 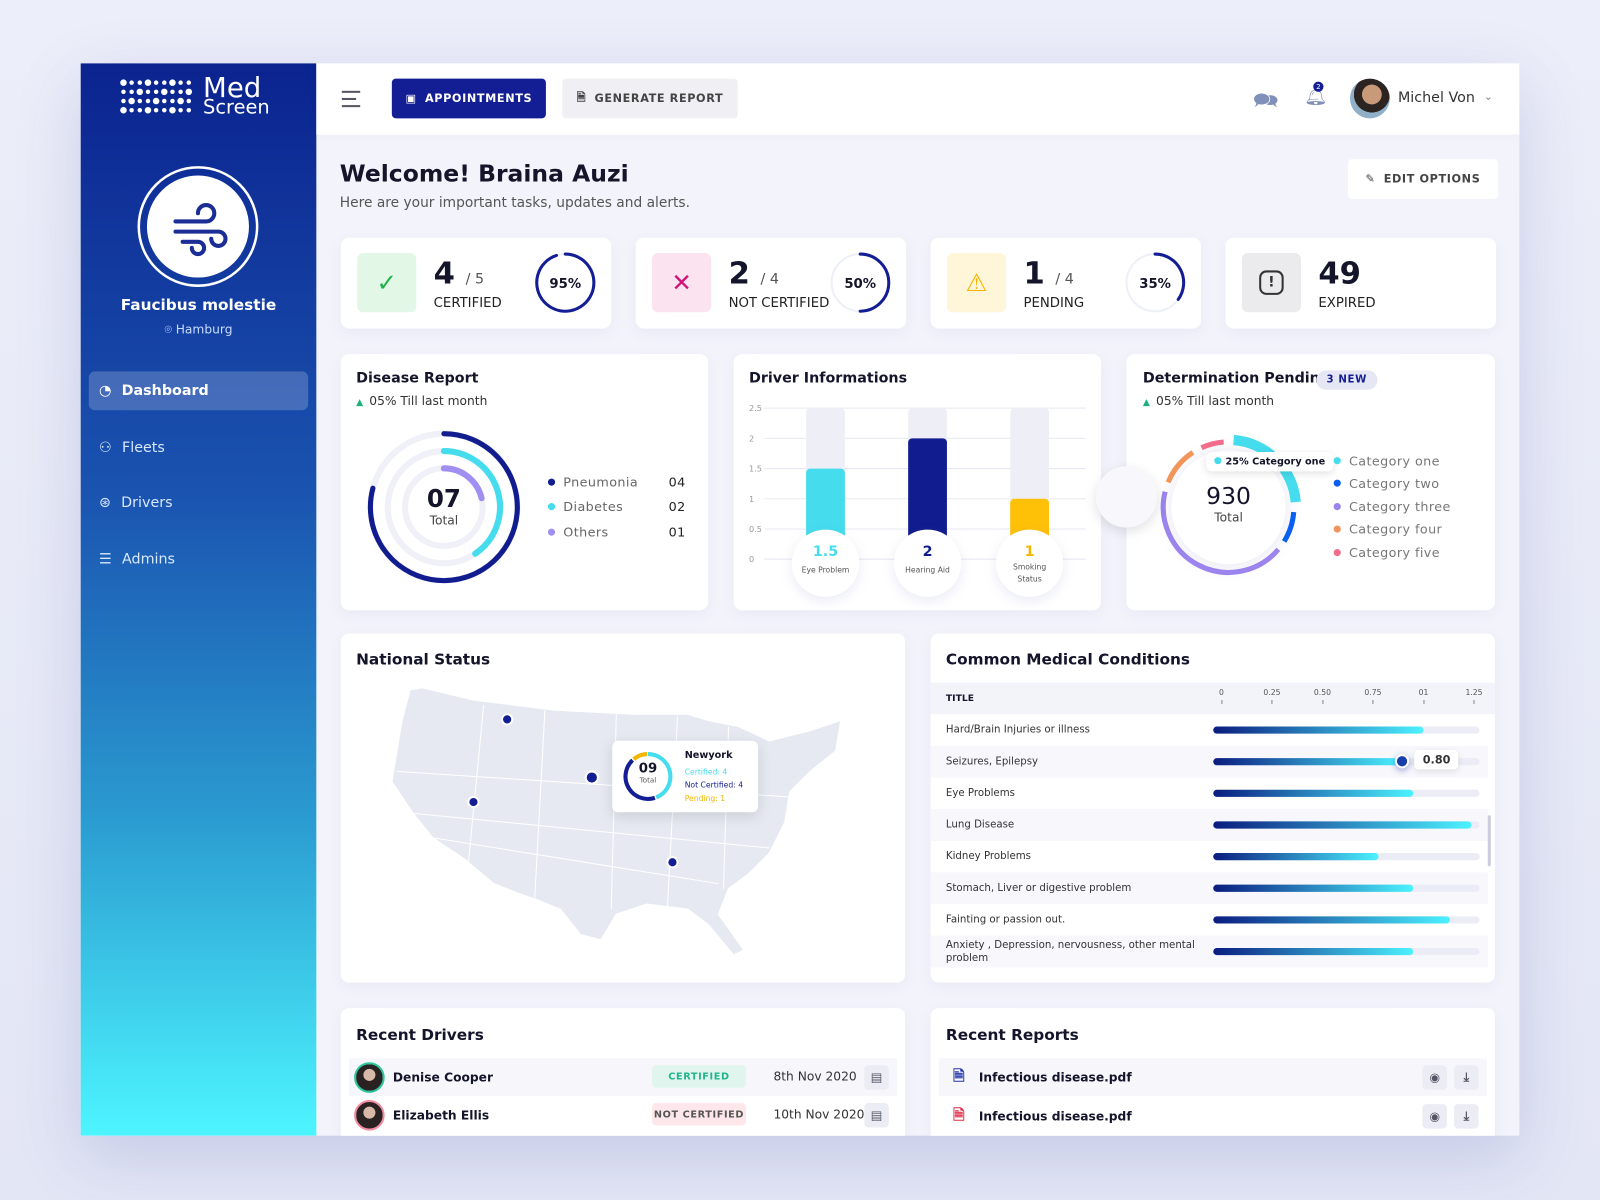 I want to click on table-row: Hard/Brain Injuries or illness, so click(x=1209, y=730).